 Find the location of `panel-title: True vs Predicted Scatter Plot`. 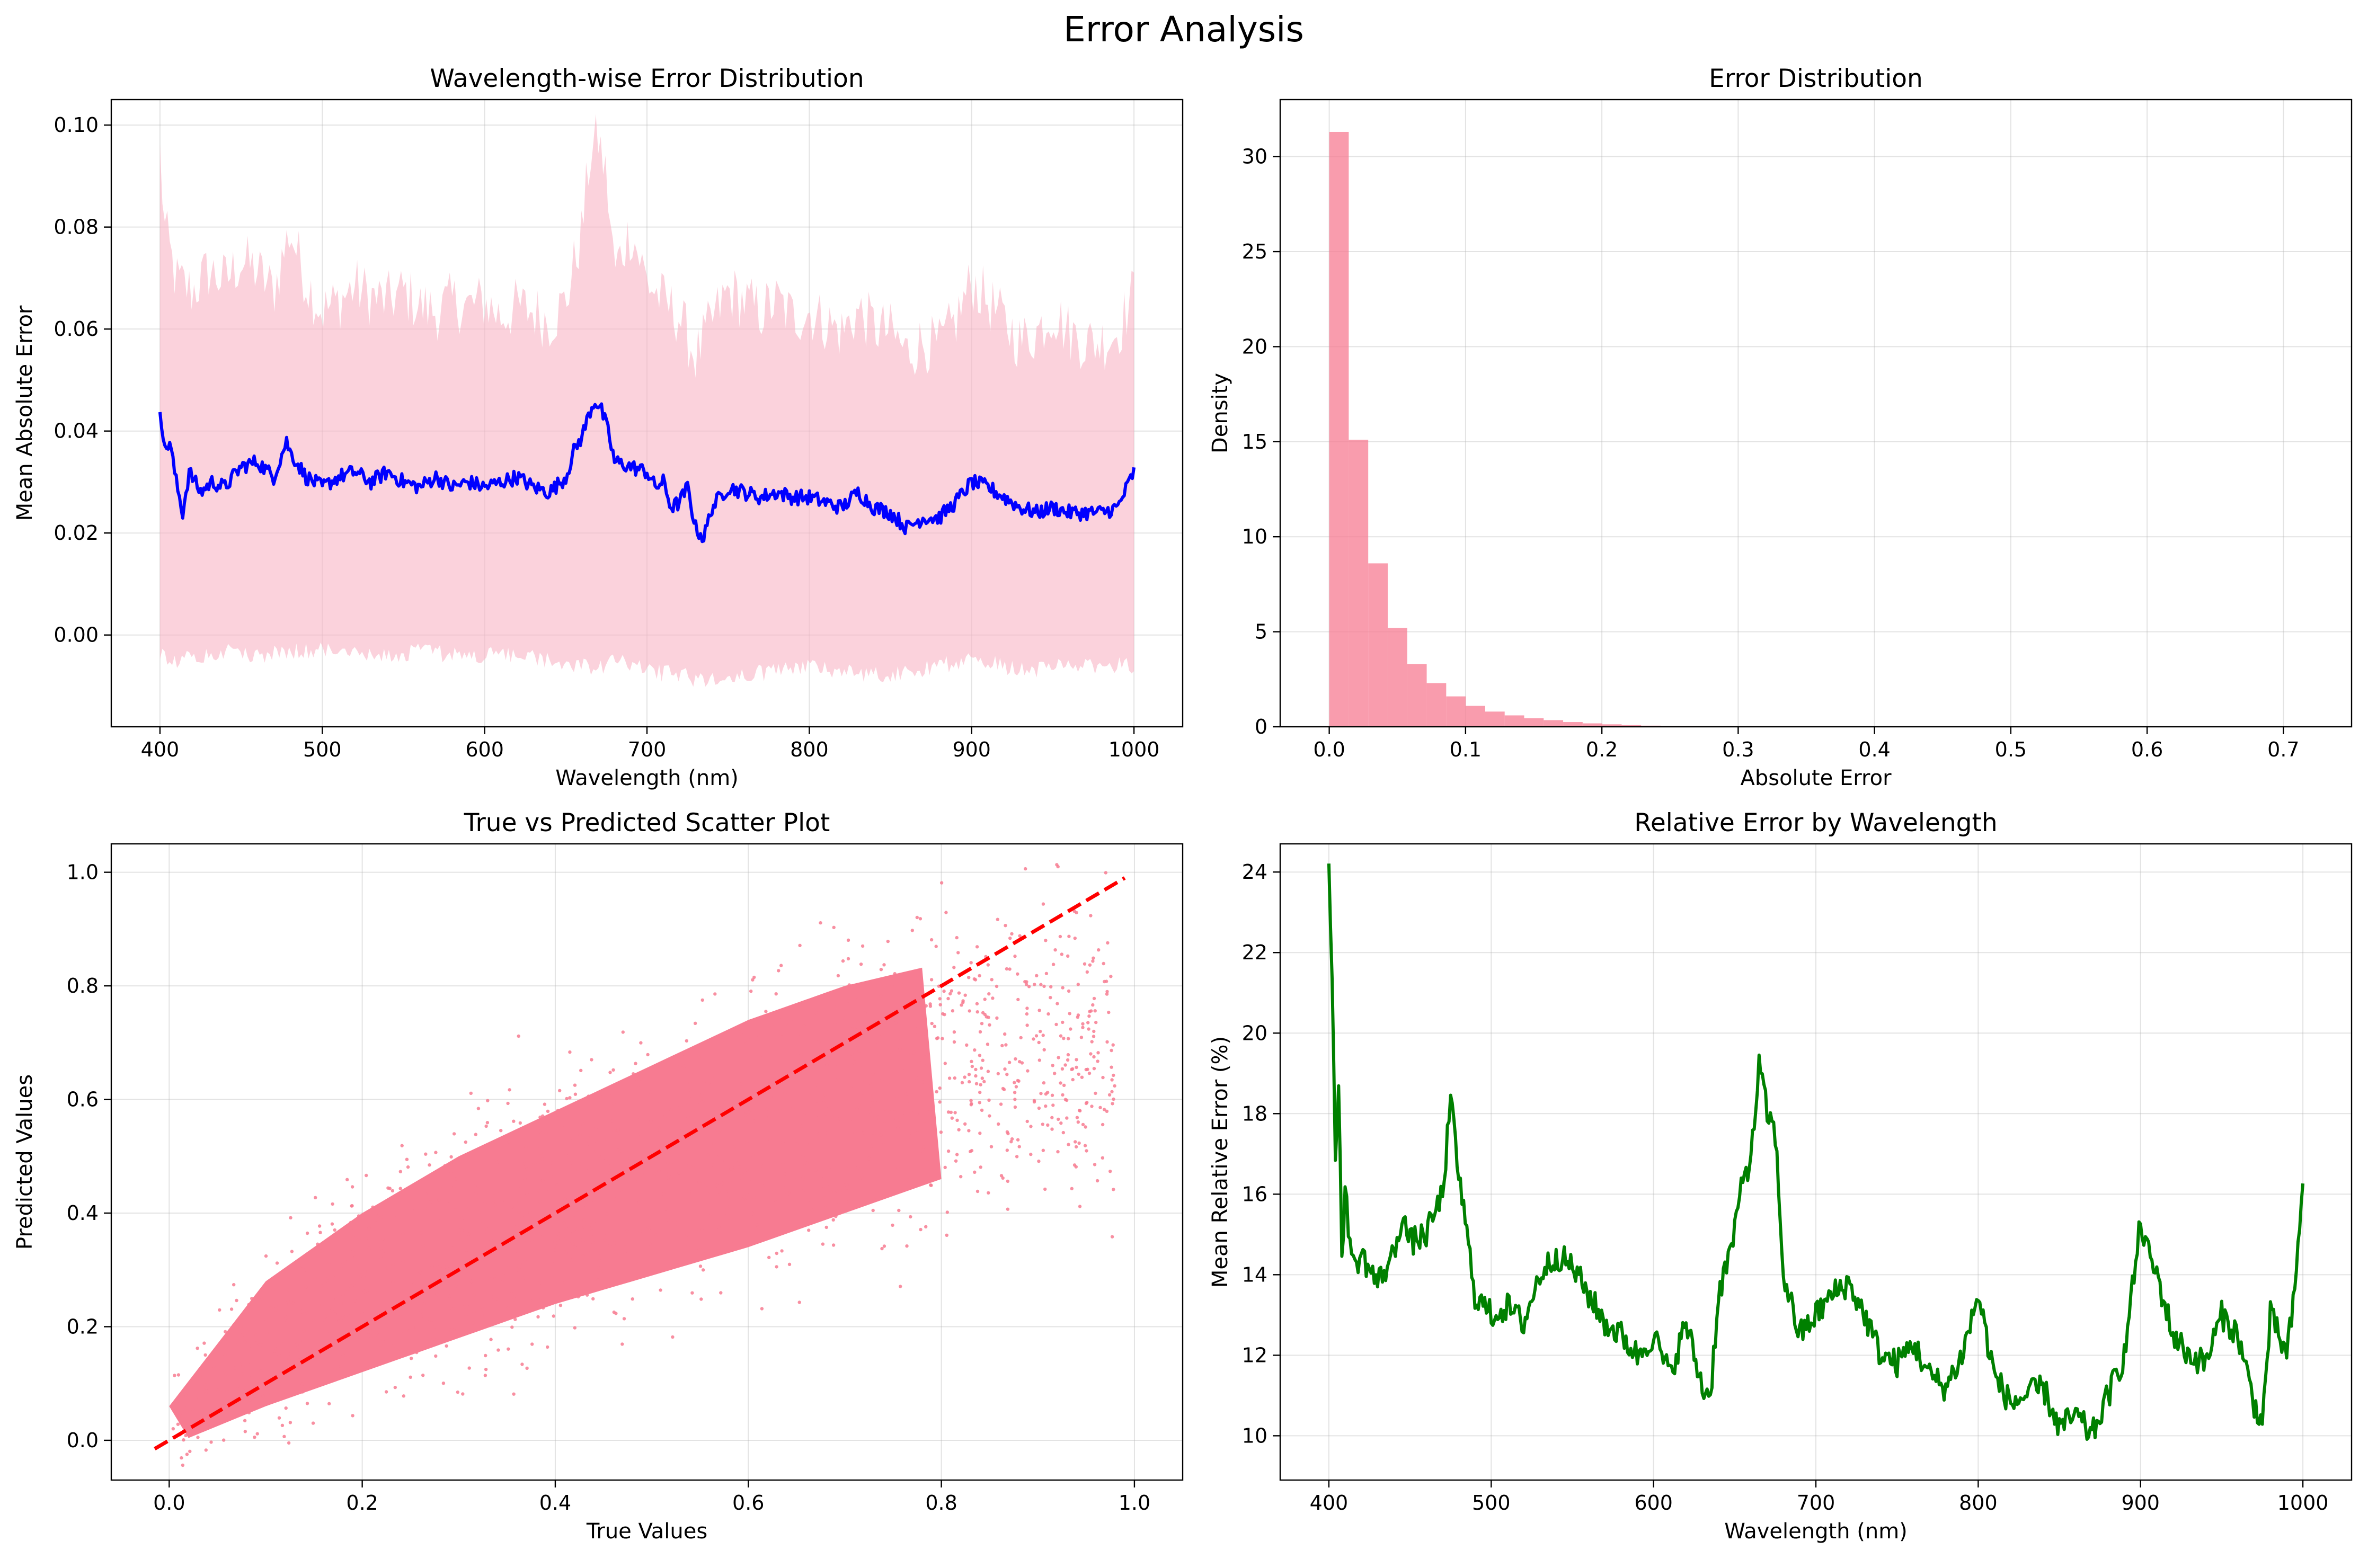

panel-title: True vs Predicted Scatter Plot is located at coordinates (647, 823).